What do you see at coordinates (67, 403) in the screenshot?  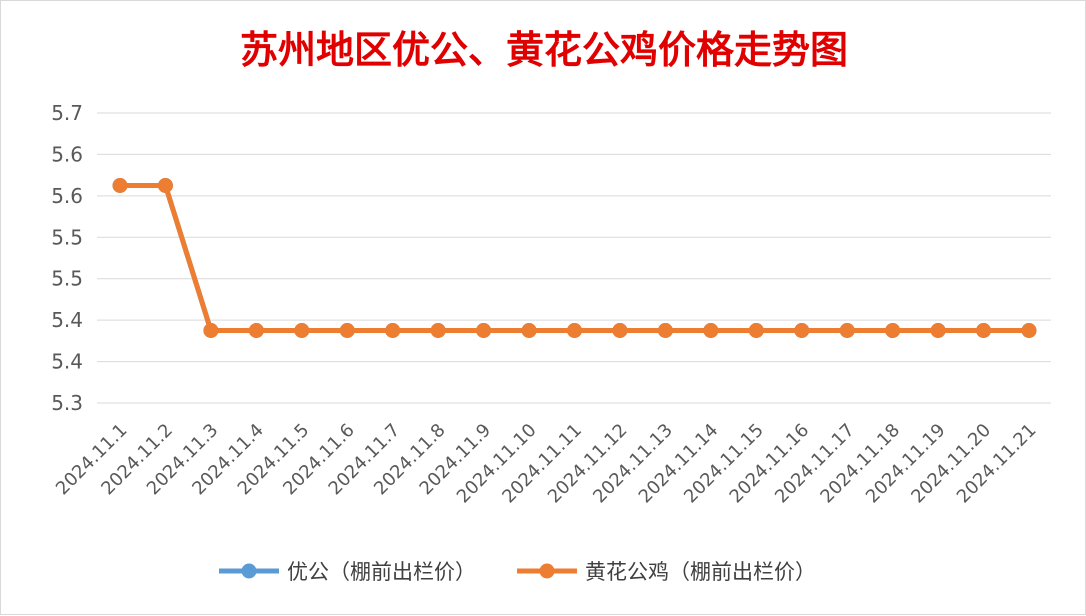 I see `y-tick-label: 5.3` at bounding box center [67, 403].